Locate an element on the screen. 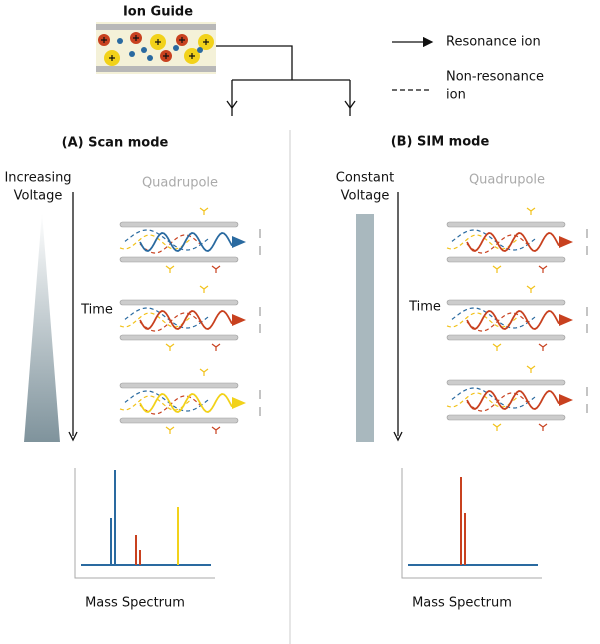 This screenshot has height=644, width=600. panel-title: (A) Scan mode is located at coordinates (115, 143).